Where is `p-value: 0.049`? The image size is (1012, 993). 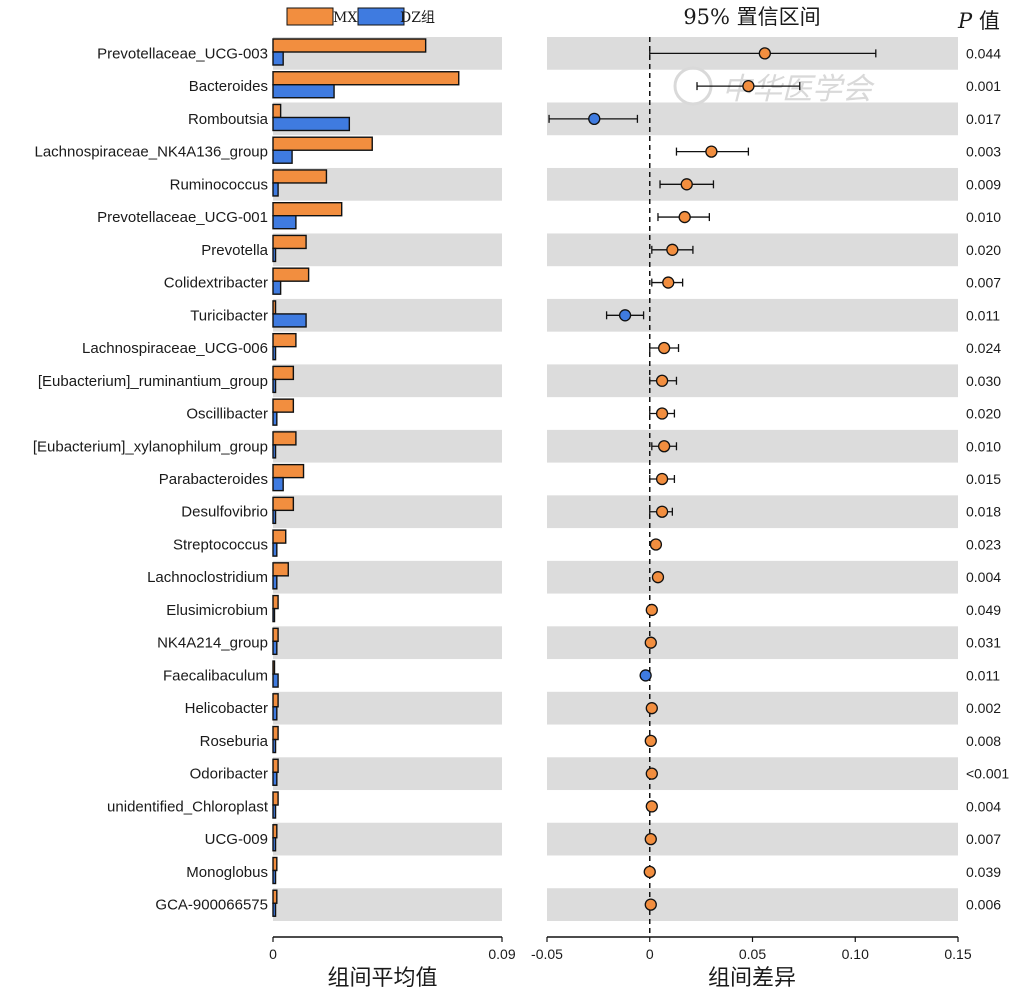
p-value: 0.049 is located at coordinates (983, 610).